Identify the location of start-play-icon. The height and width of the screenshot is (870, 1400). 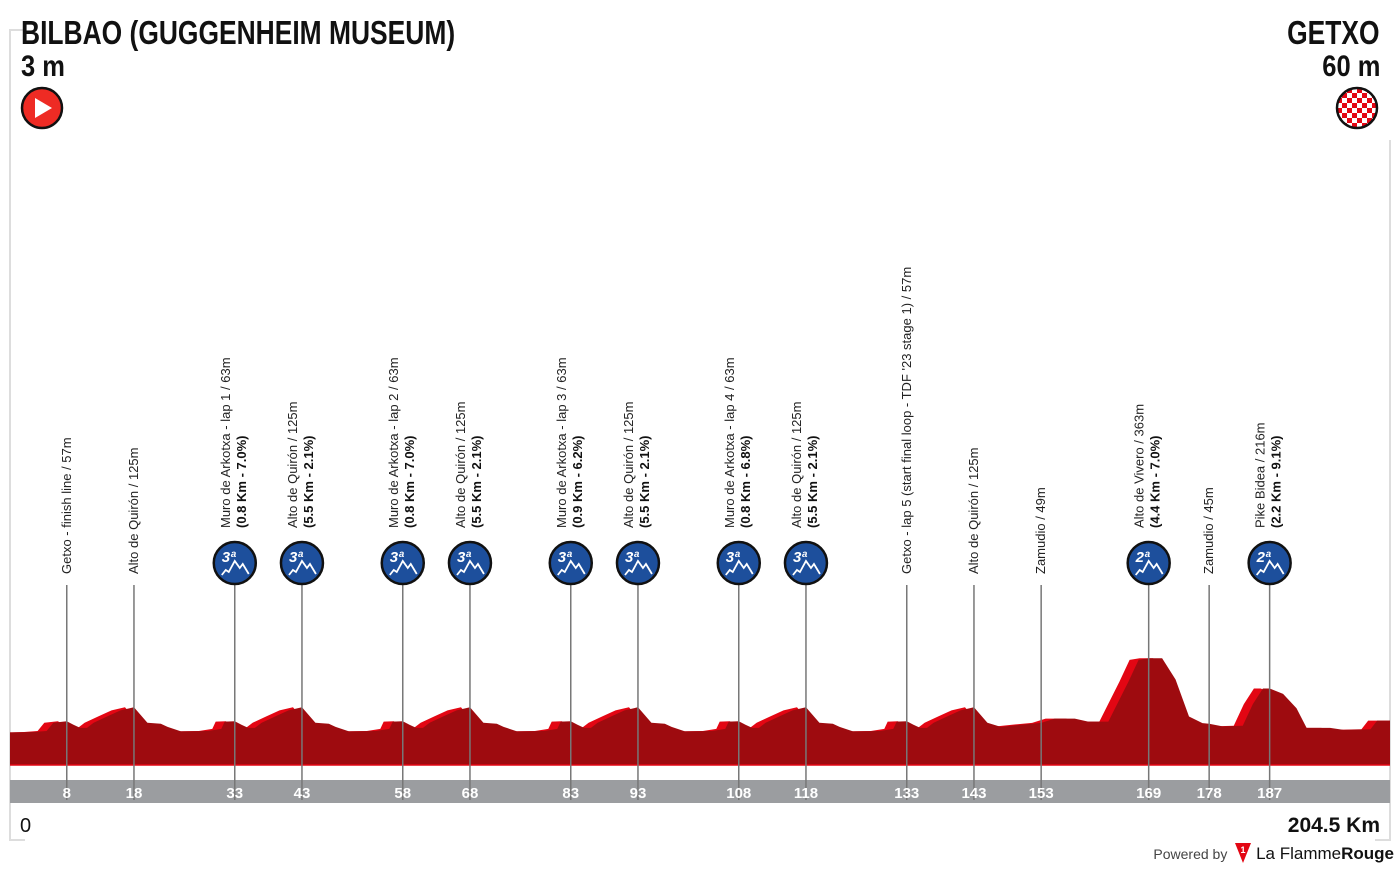
(42, 108).